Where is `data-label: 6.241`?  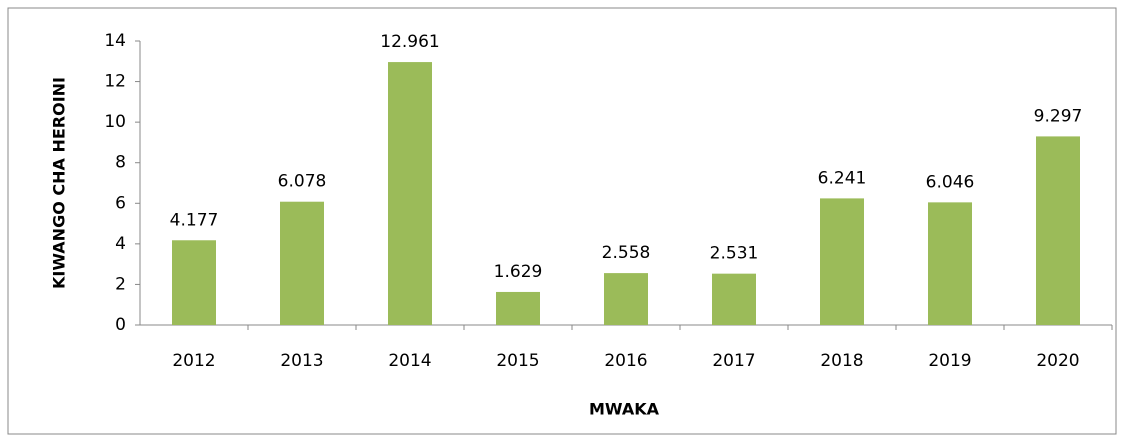 data-label: 6.241 is located at coordinates (842, 178).